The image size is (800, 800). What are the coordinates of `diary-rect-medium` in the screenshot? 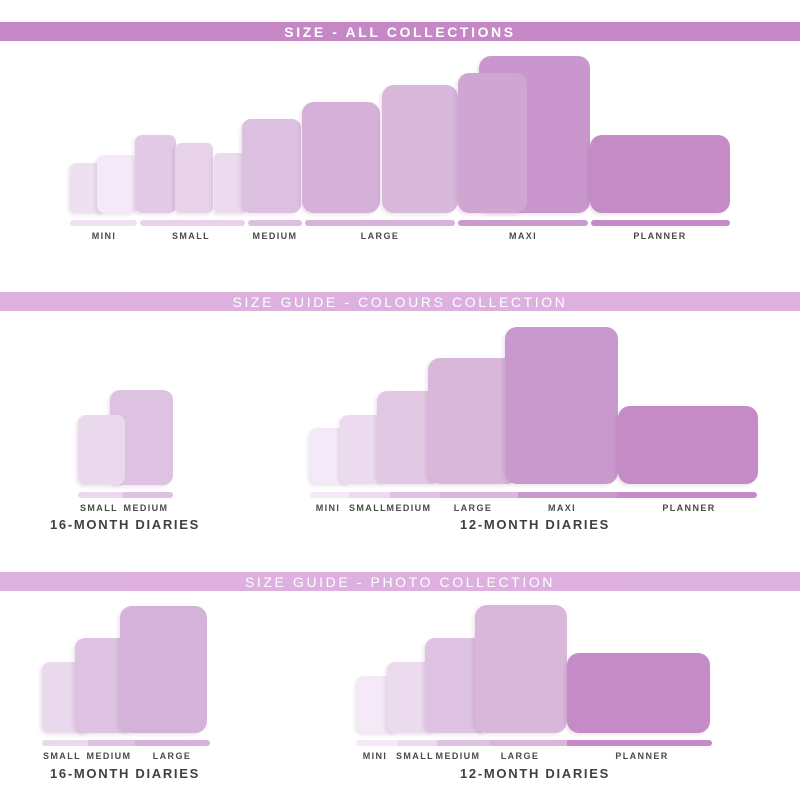 It's located at (271, 166).